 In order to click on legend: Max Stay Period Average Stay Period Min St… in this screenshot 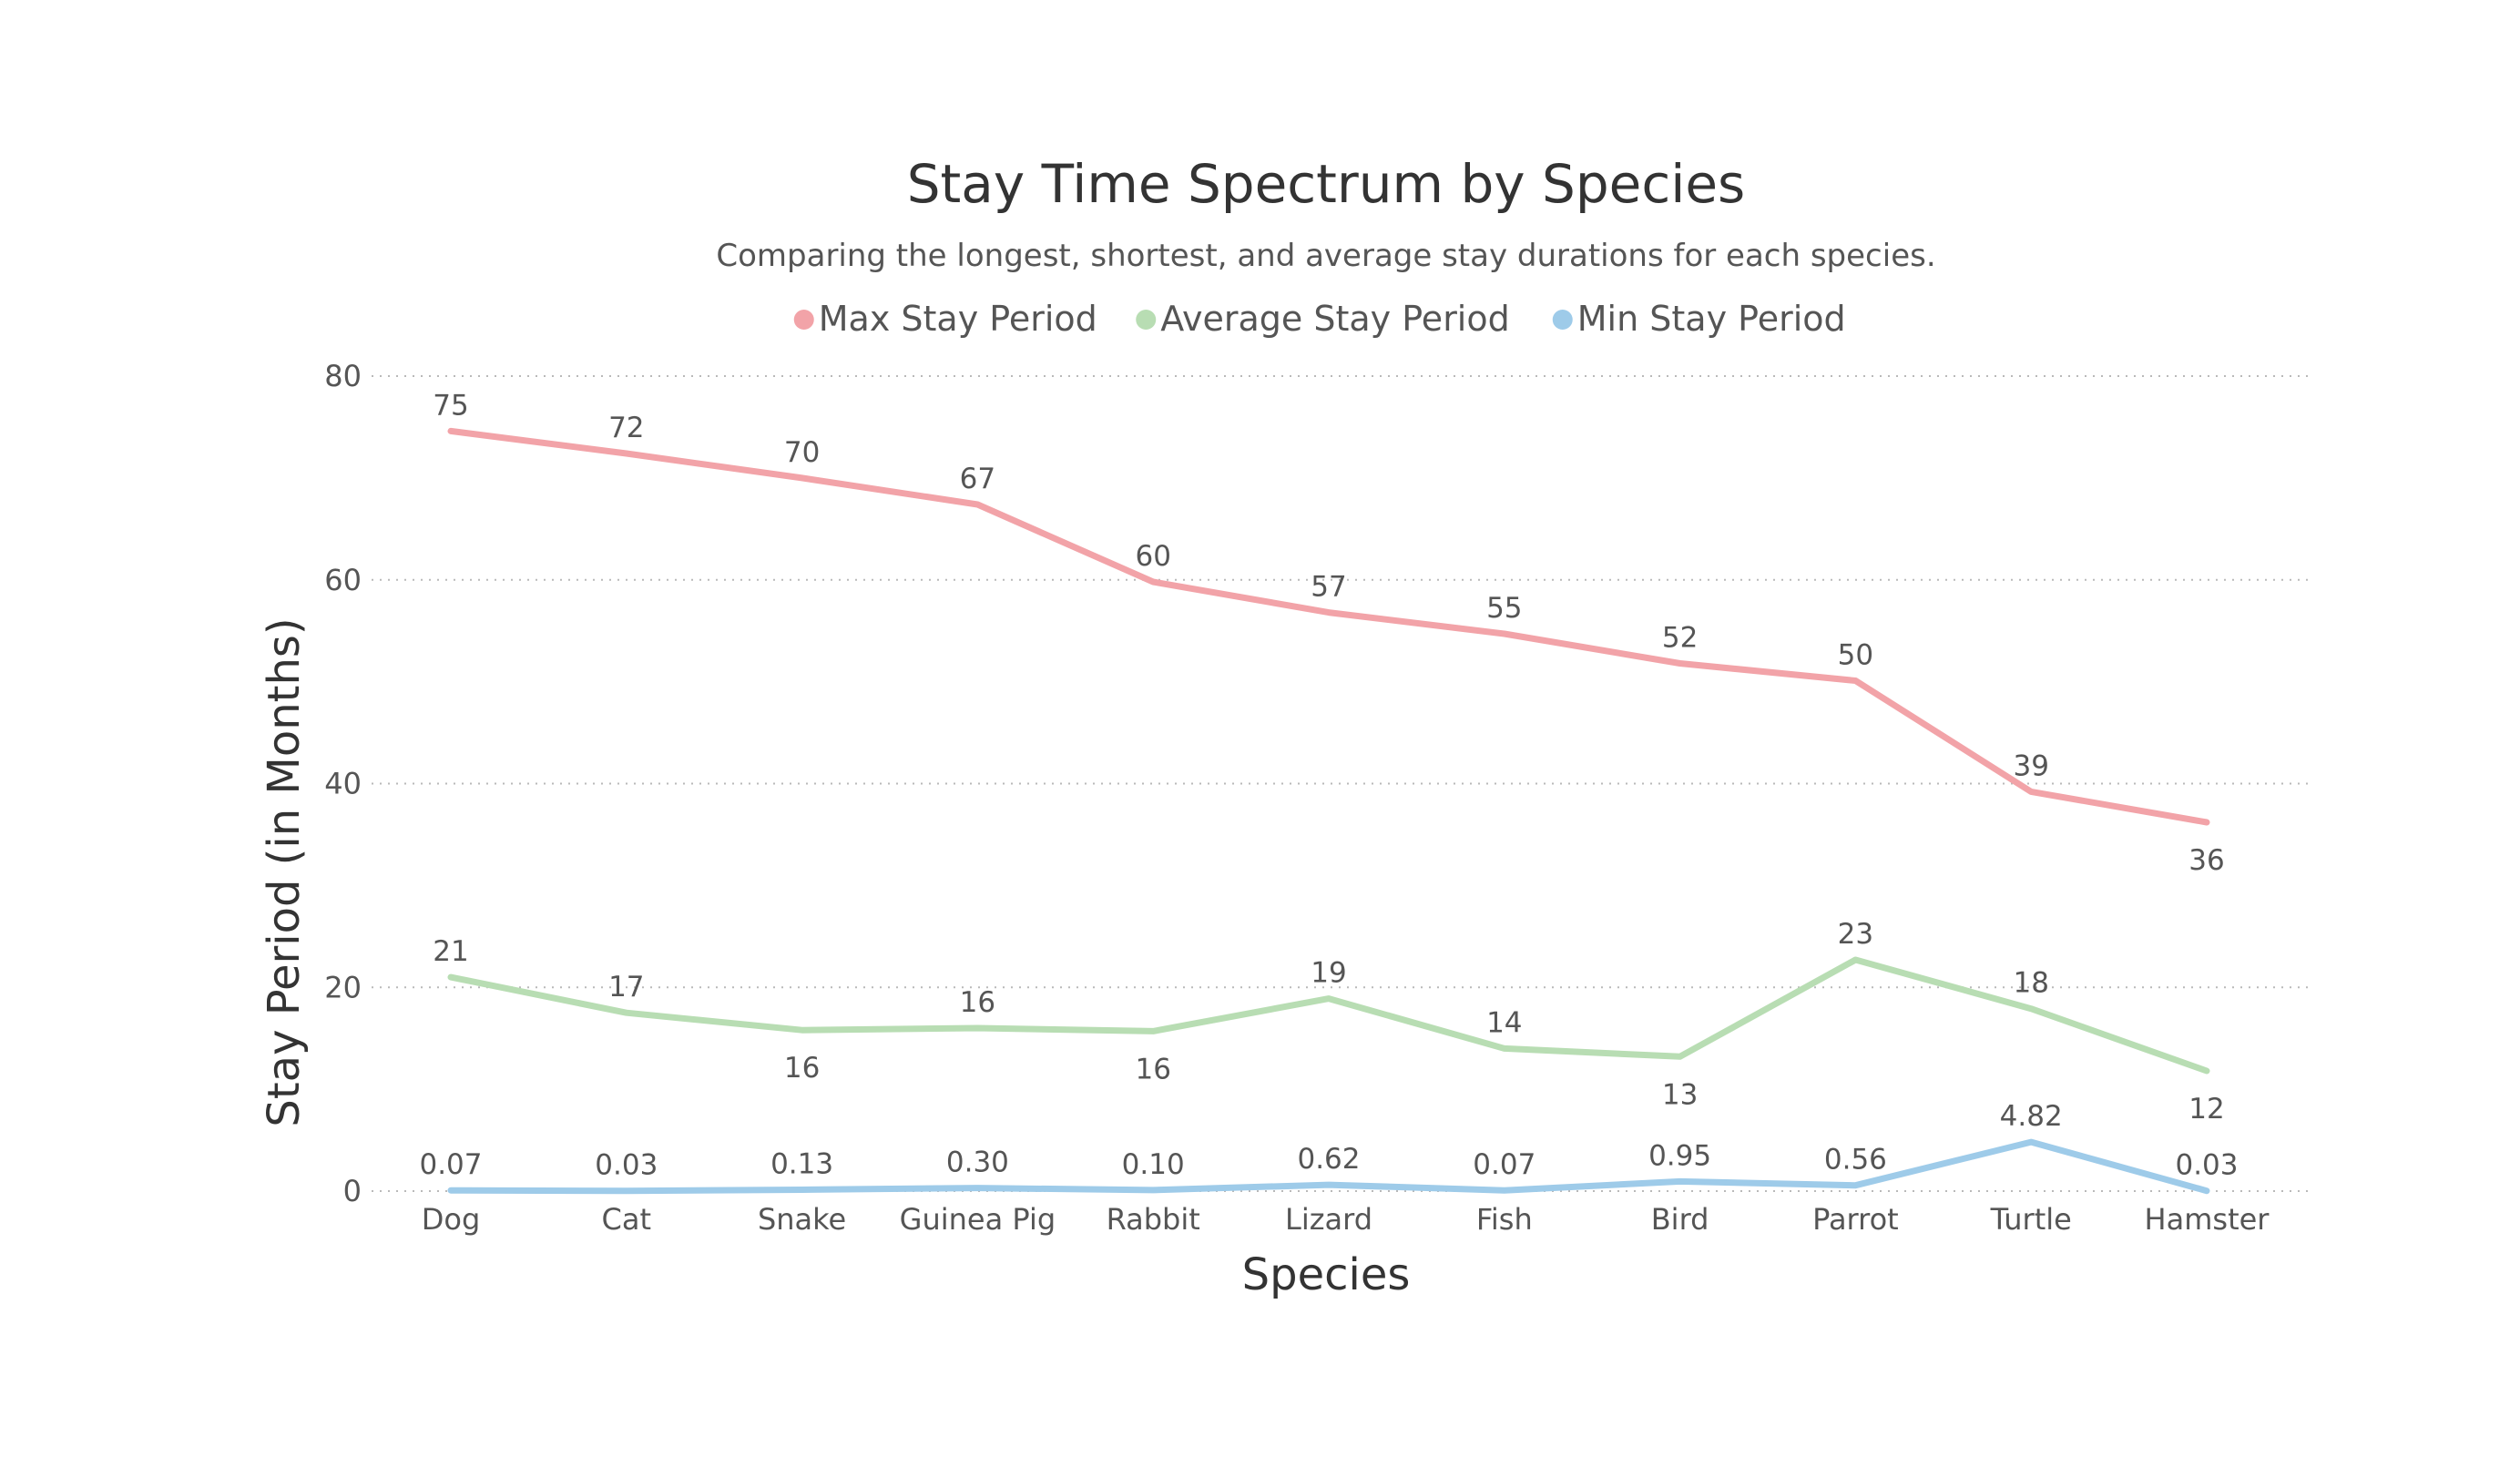, I will do `click(1319, 319)`.